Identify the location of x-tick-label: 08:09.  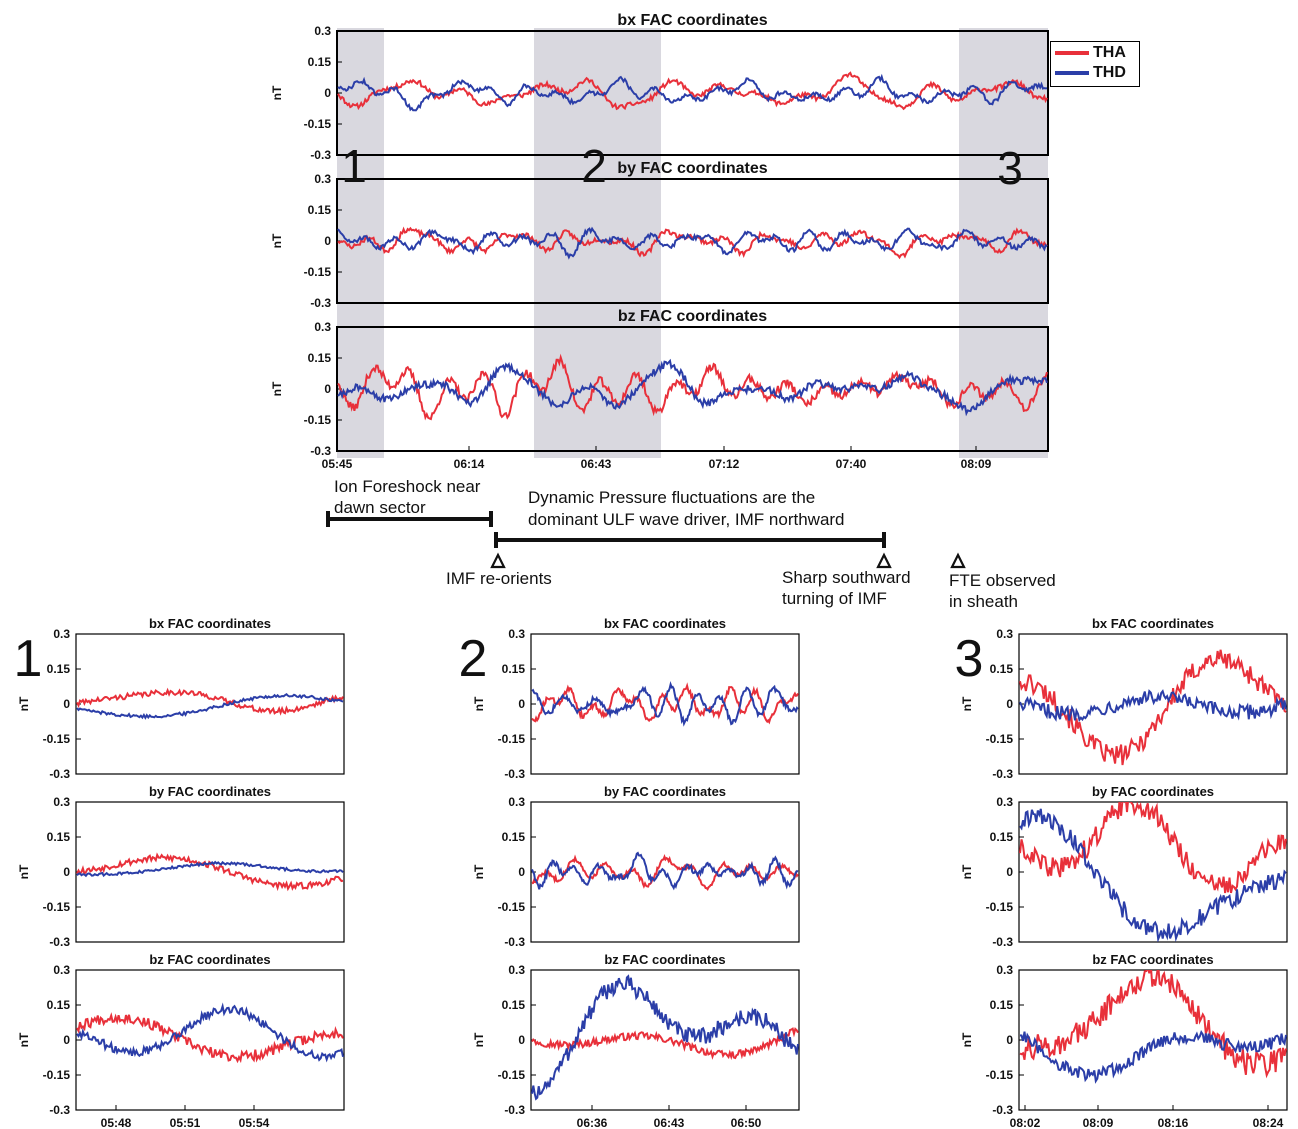
(976, 464).